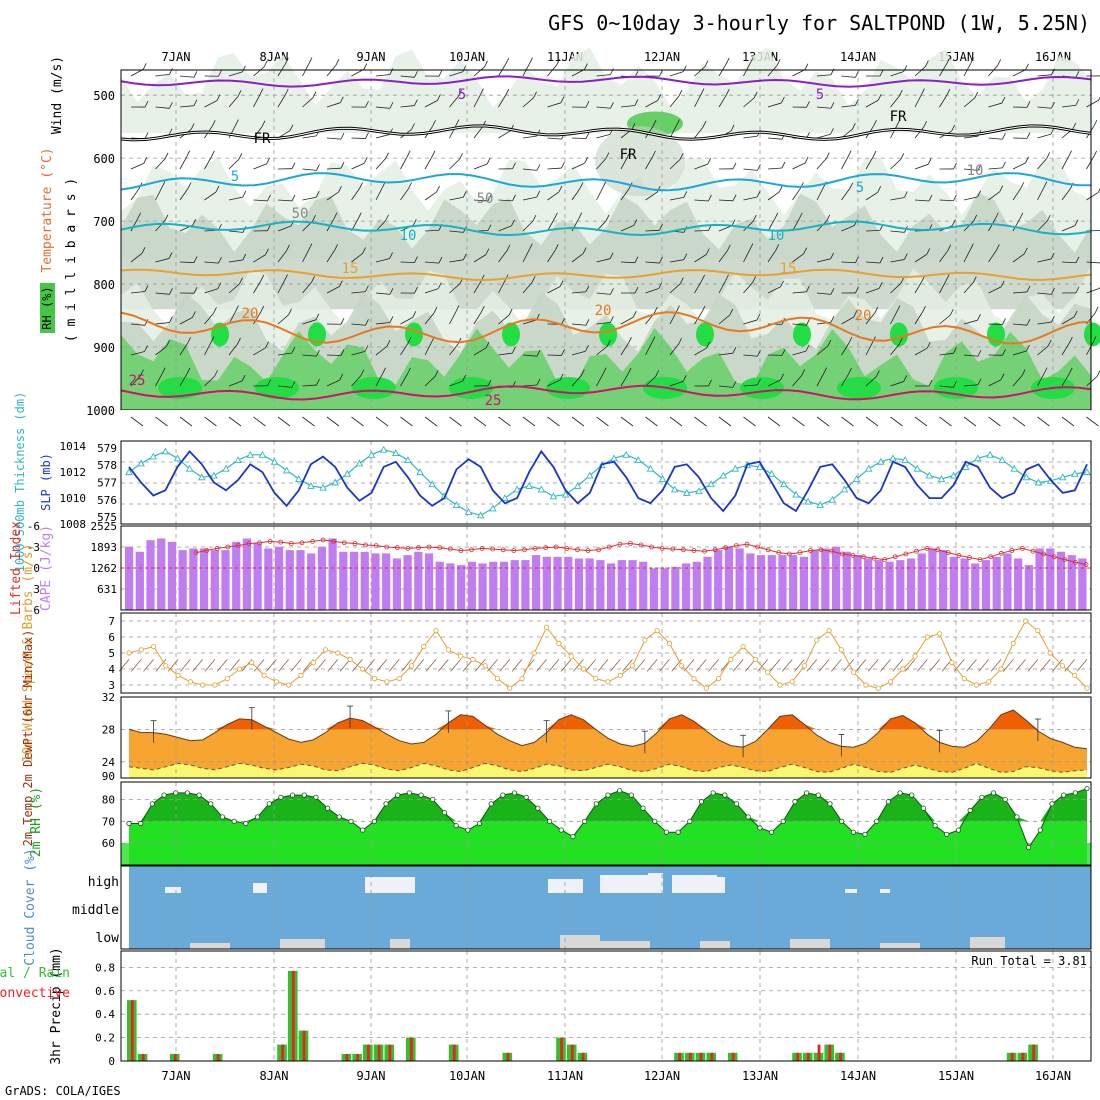  I want to click on contour-label: FR, so click(628, 155).